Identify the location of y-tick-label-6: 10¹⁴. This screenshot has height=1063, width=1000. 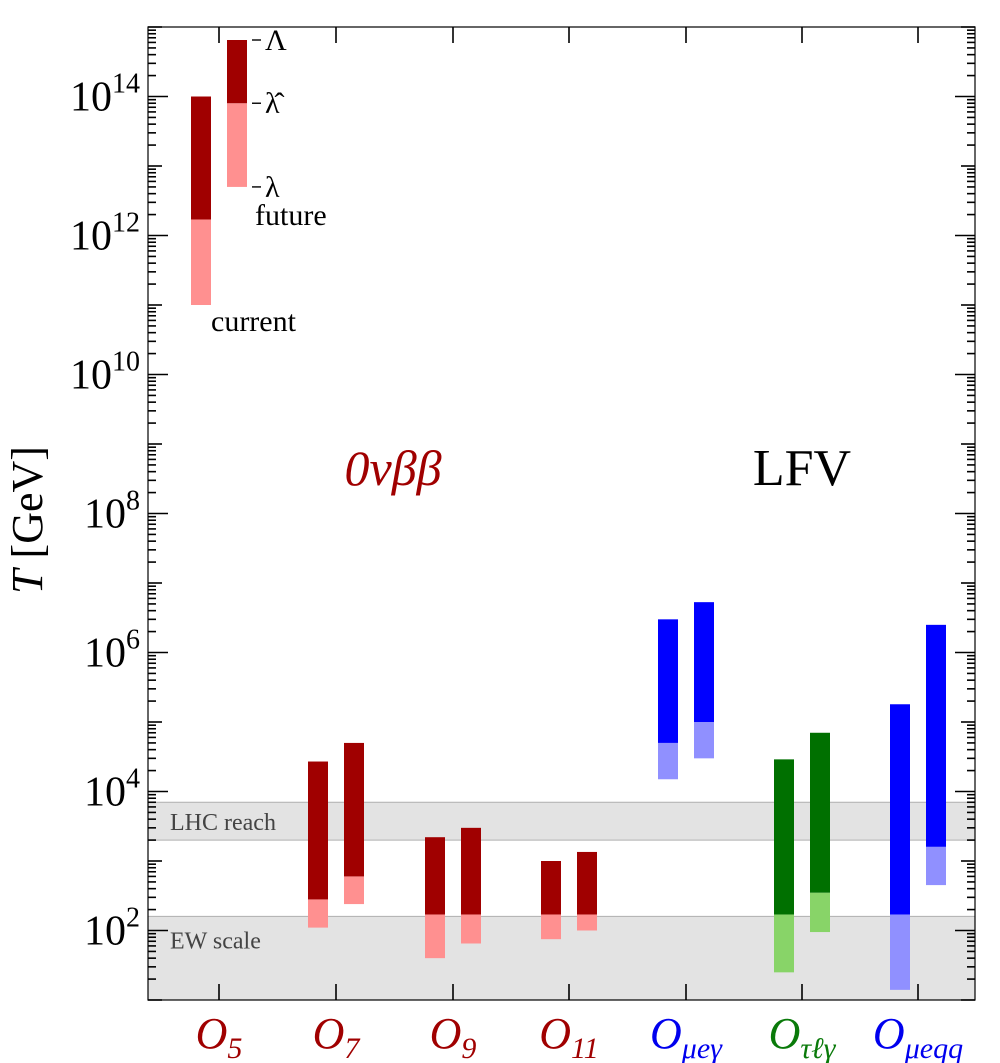
(105, 95).